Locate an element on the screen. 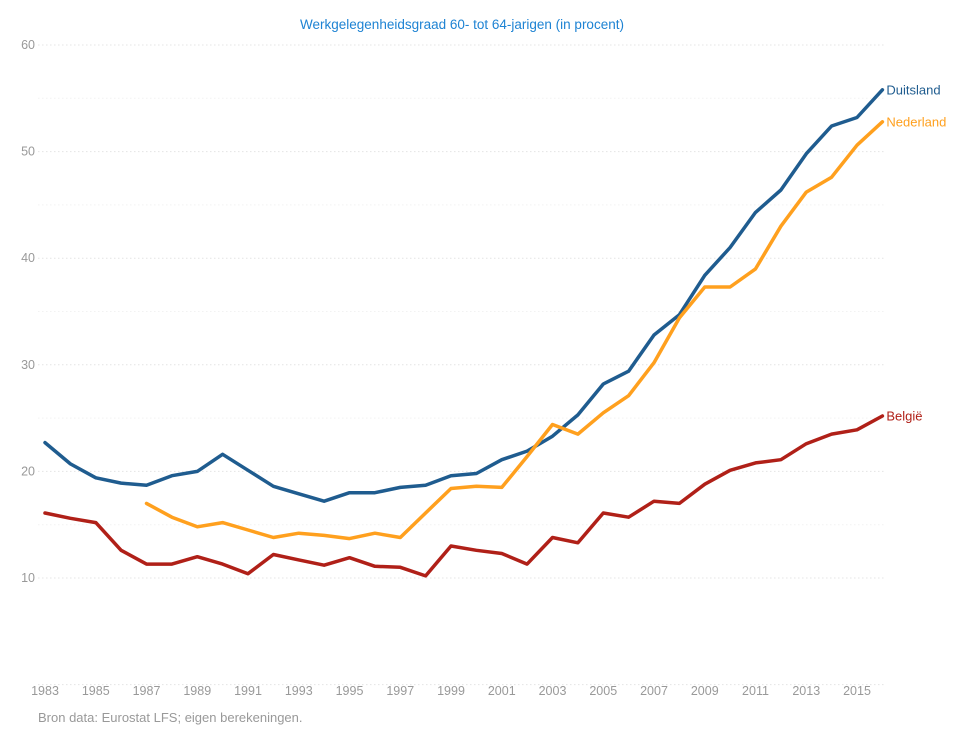  x-axis-tick-label: 1993 is located at coordinates (299, 691).